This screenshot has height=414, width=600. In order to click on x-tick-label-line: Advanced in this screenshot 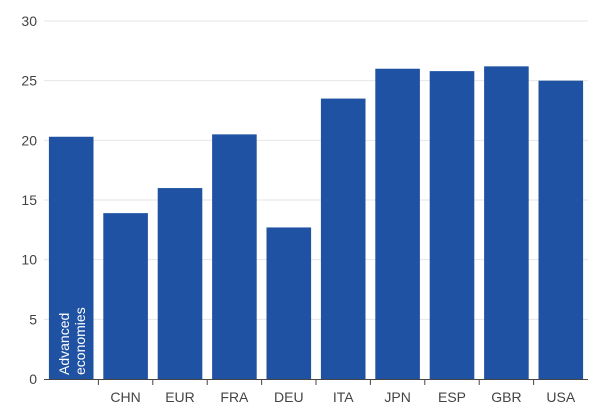, I will do `click(64, 344)`.